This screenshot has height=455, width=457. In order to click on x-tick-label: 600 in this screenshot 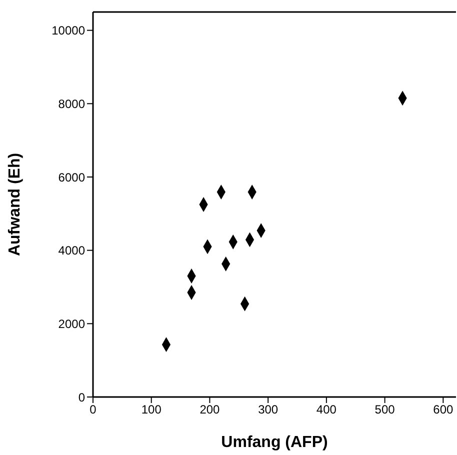, I will do `click(443, 409)`.